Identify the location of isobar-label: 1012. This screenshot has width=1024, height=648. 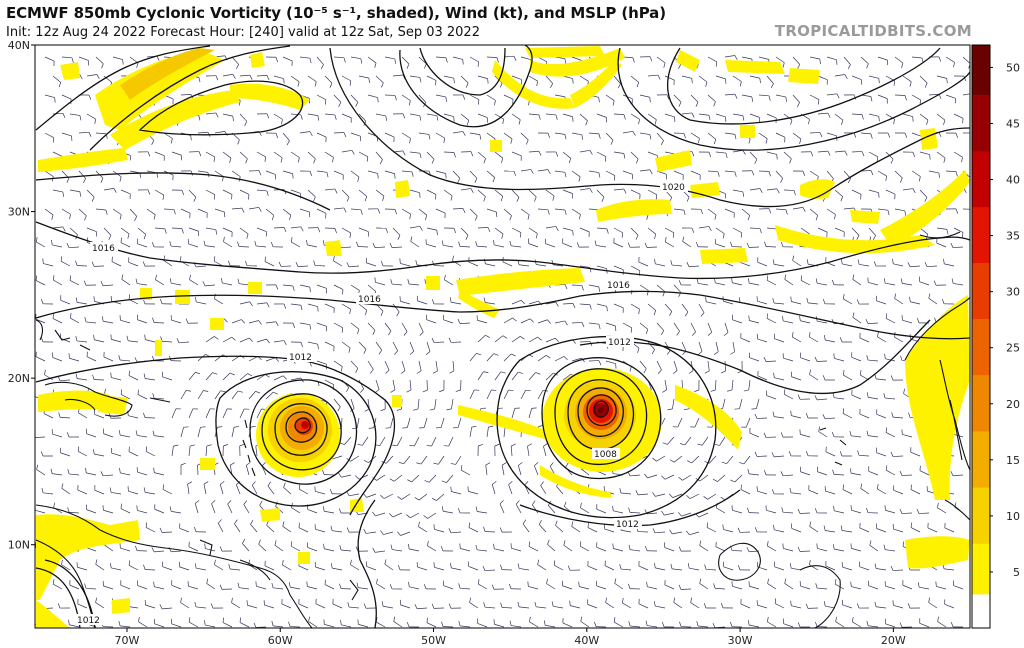
(300, 358).